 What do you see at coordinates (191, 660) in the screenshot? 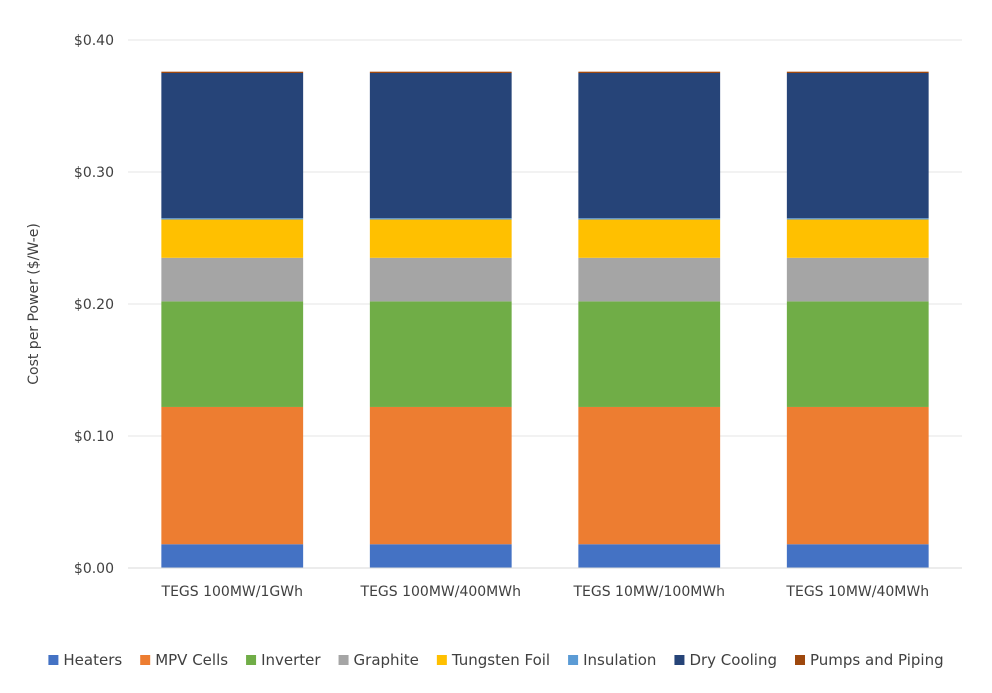
I see `legend-label: MPV Cells` at bounding box center [191, 660].